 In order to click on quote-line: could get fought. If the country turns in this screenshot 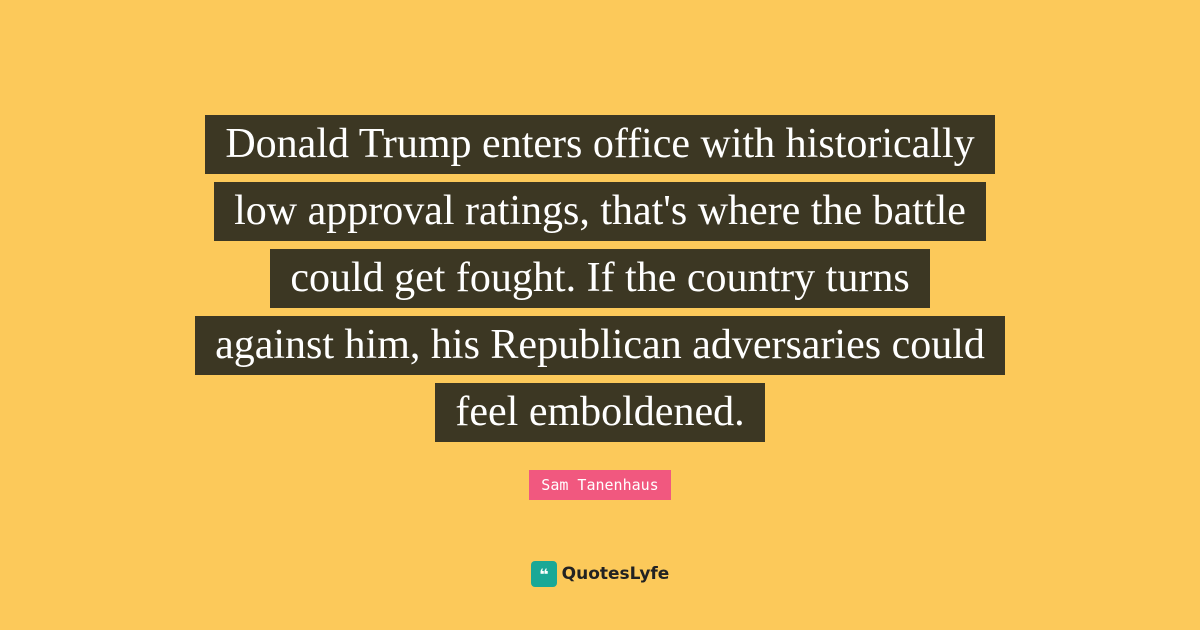, I will do `click(600, 278)`.